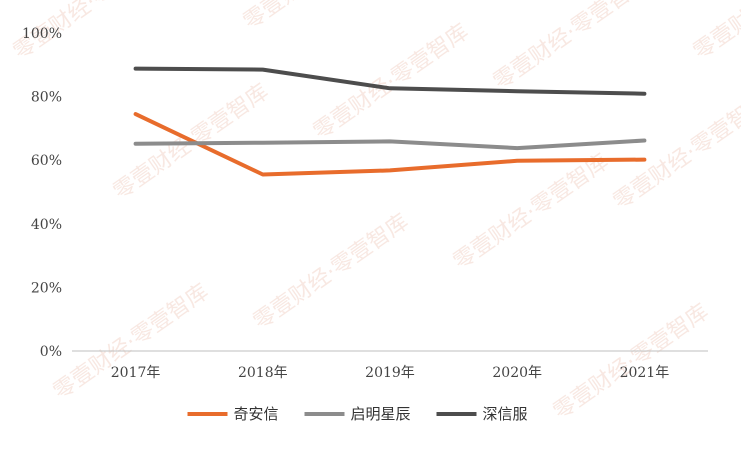 The height and width of the screenshot is (454, 741). What do you see at coordinates (46, 288) in the screenshot?
I see `y-tick-label: 20%` at bounding box center [46, 288].